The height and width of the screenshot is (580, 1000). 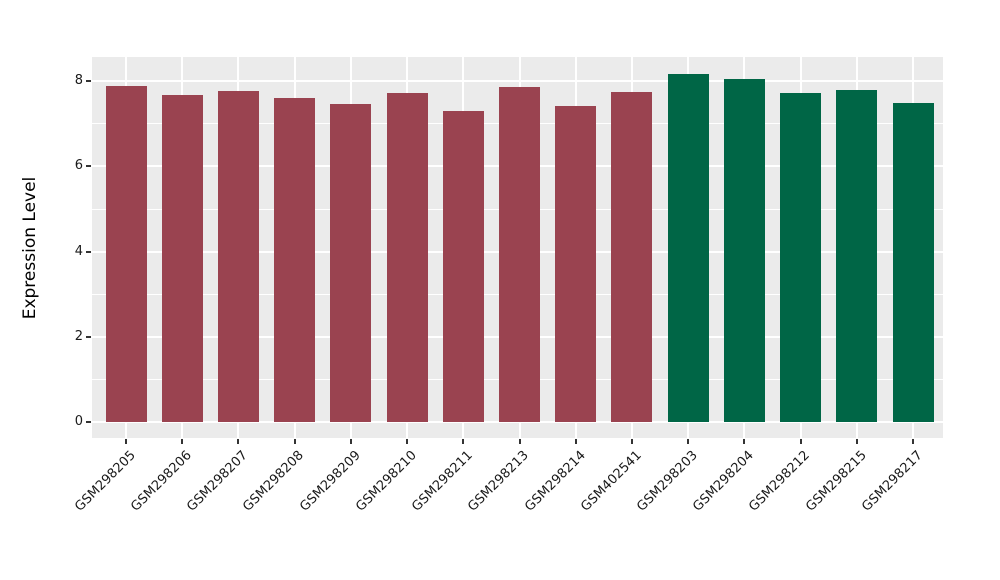 I want to click on y-tick-label: 8, so click(x=78, y=81).